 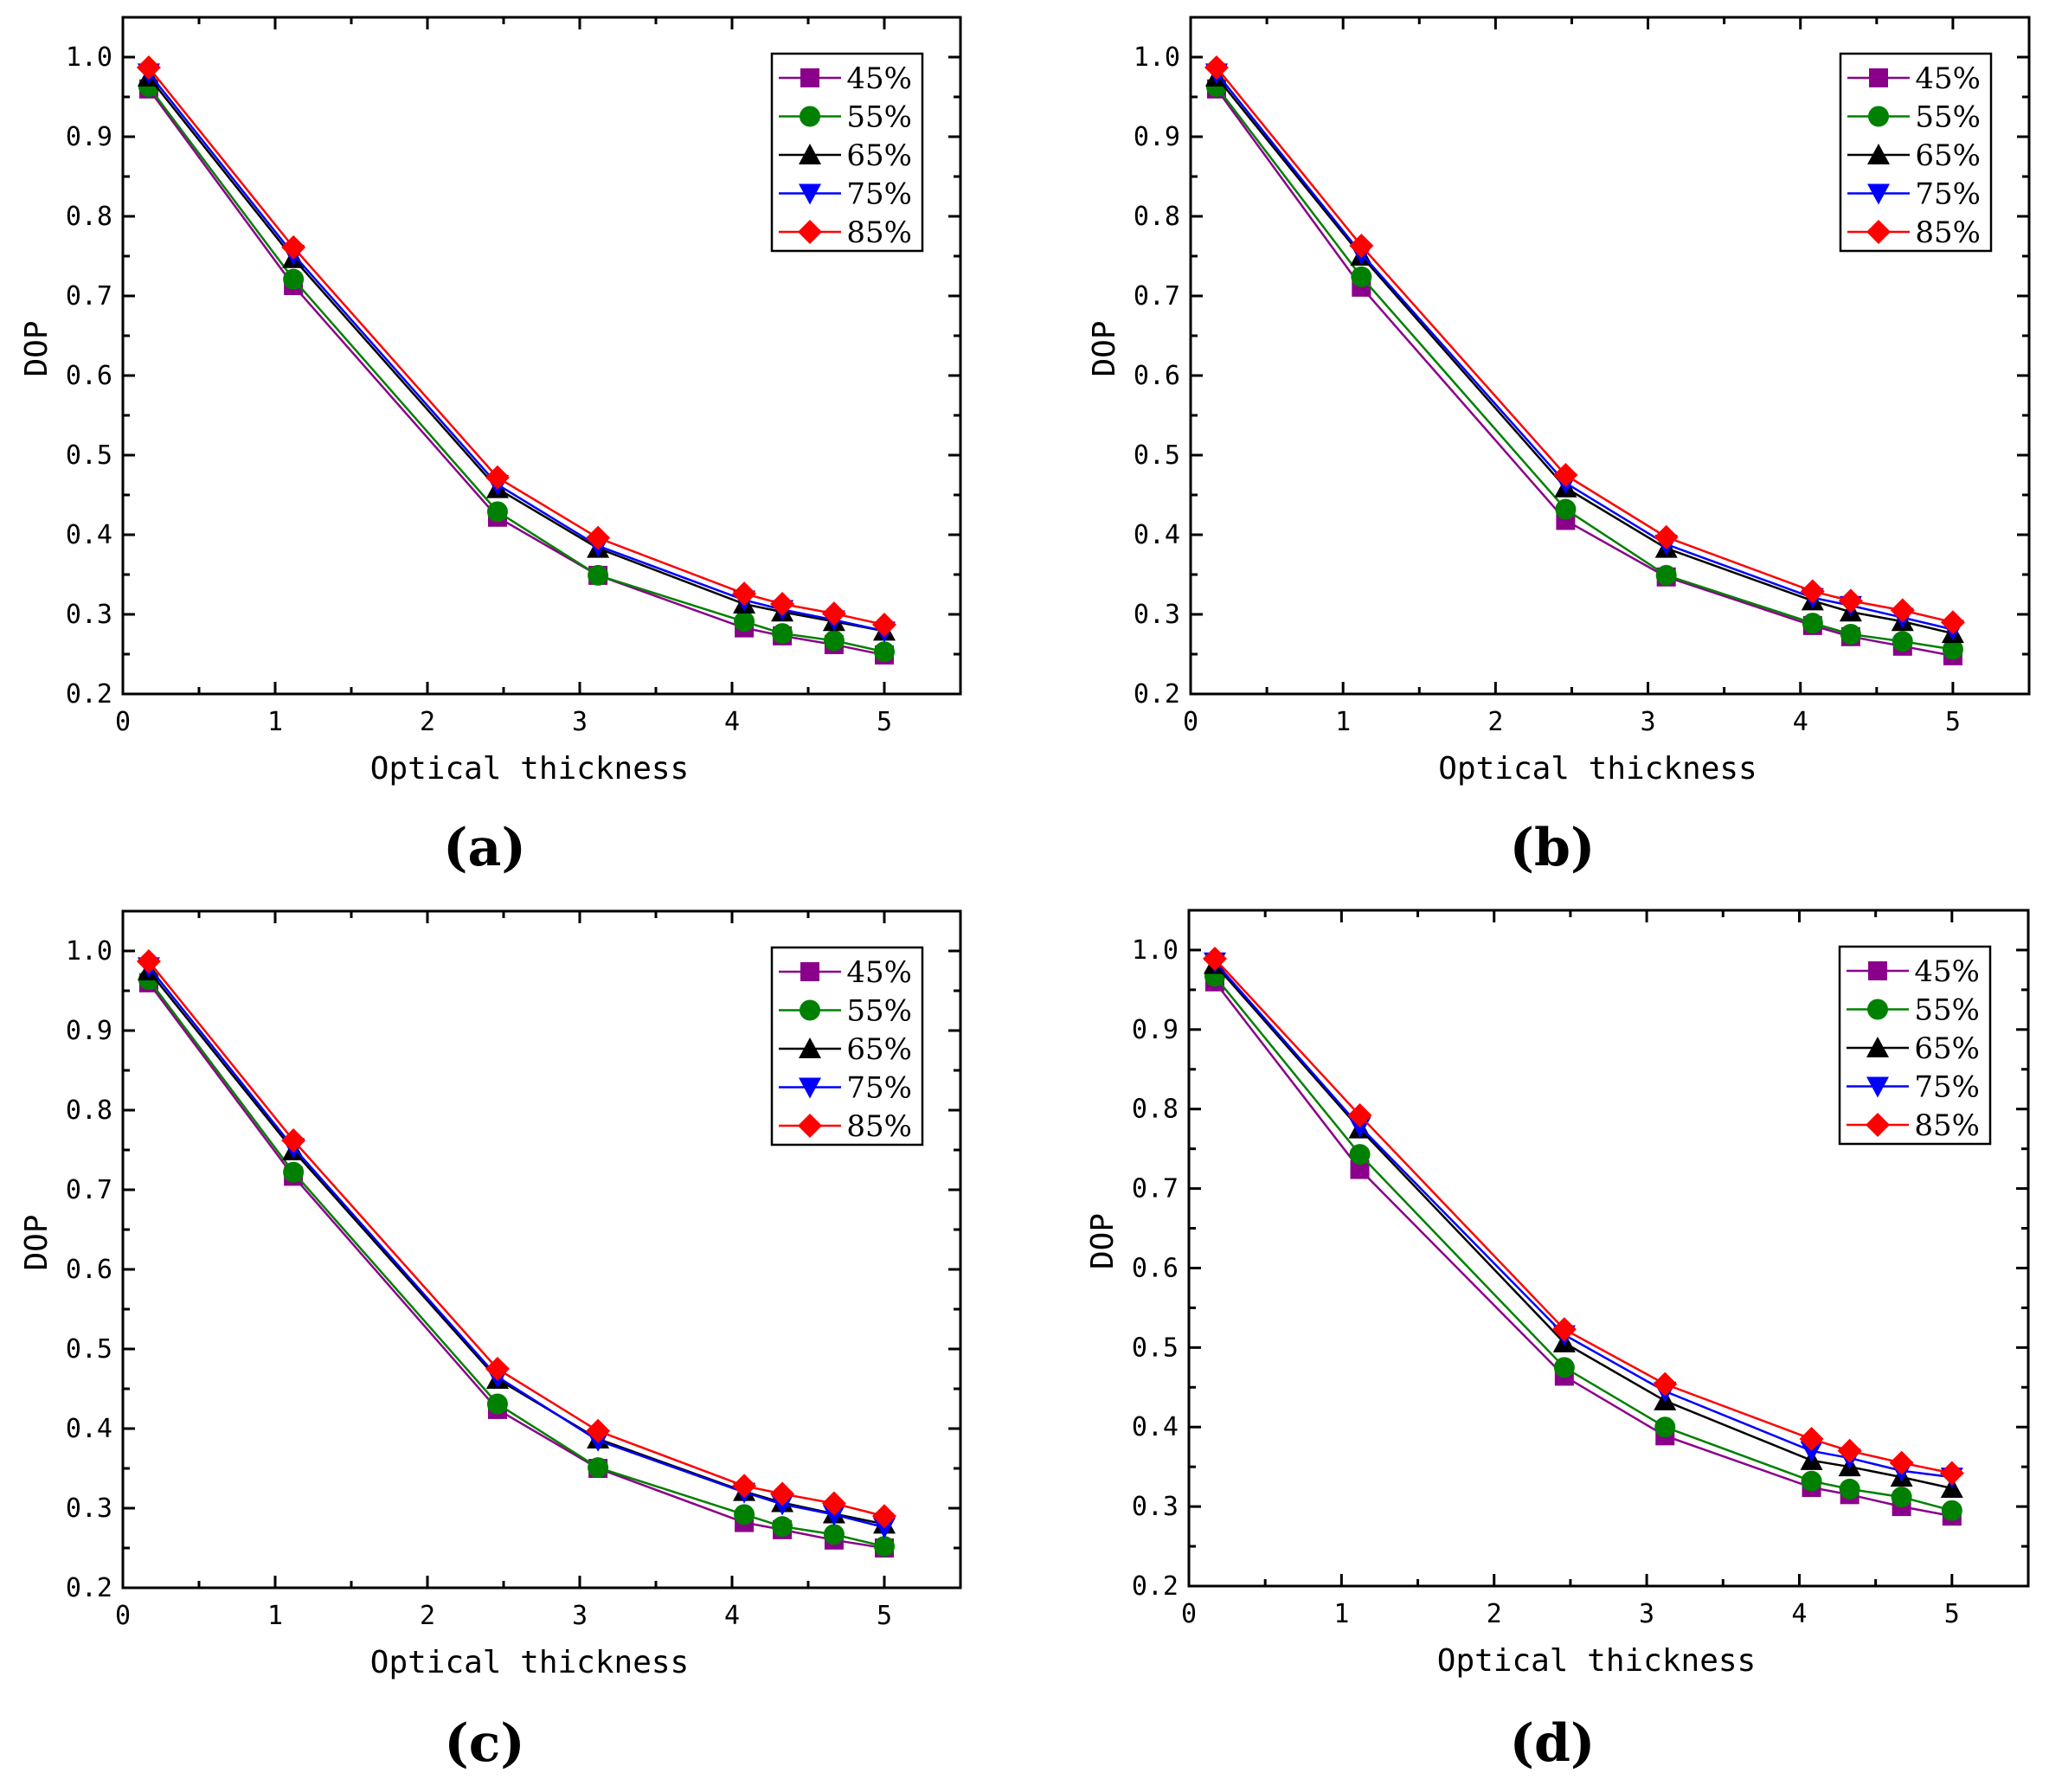 I want to click on y-tick-label: 0.3, so click(x=1157, y=615).